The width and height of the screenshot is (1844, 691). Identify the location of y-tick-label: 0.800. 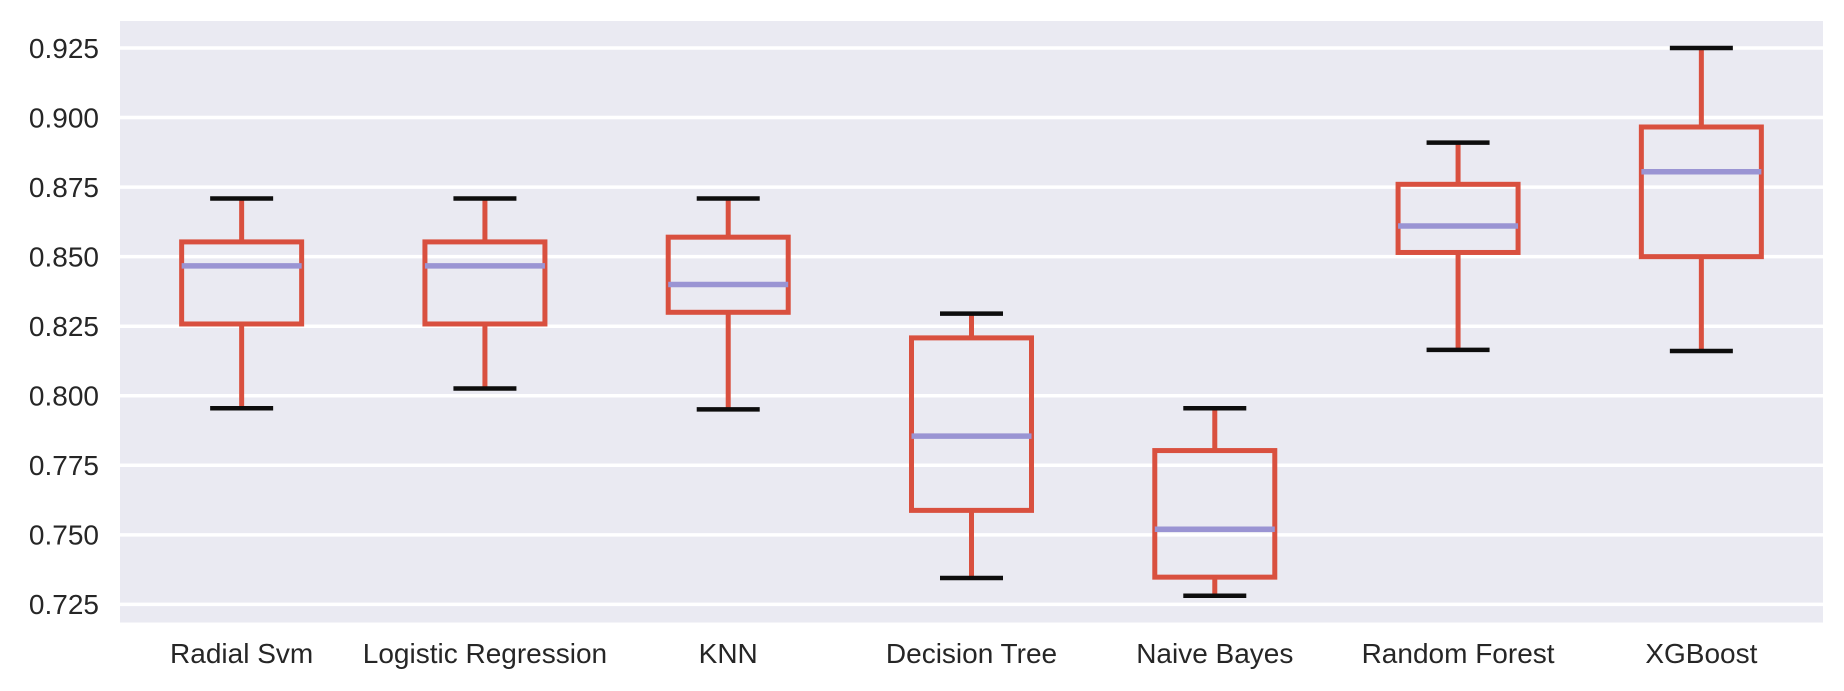
(64, 396).